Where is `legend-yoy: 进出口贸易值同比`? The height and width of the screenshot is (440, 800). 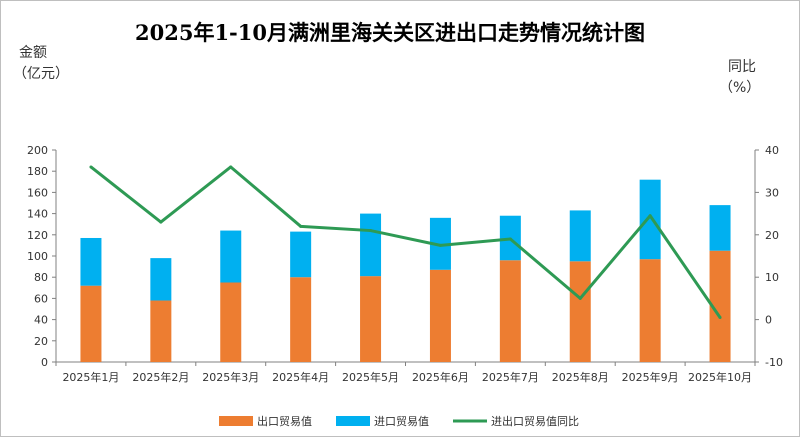 legend-yoy: 进出口贸易值同比 is located at coordinates (516, 421).